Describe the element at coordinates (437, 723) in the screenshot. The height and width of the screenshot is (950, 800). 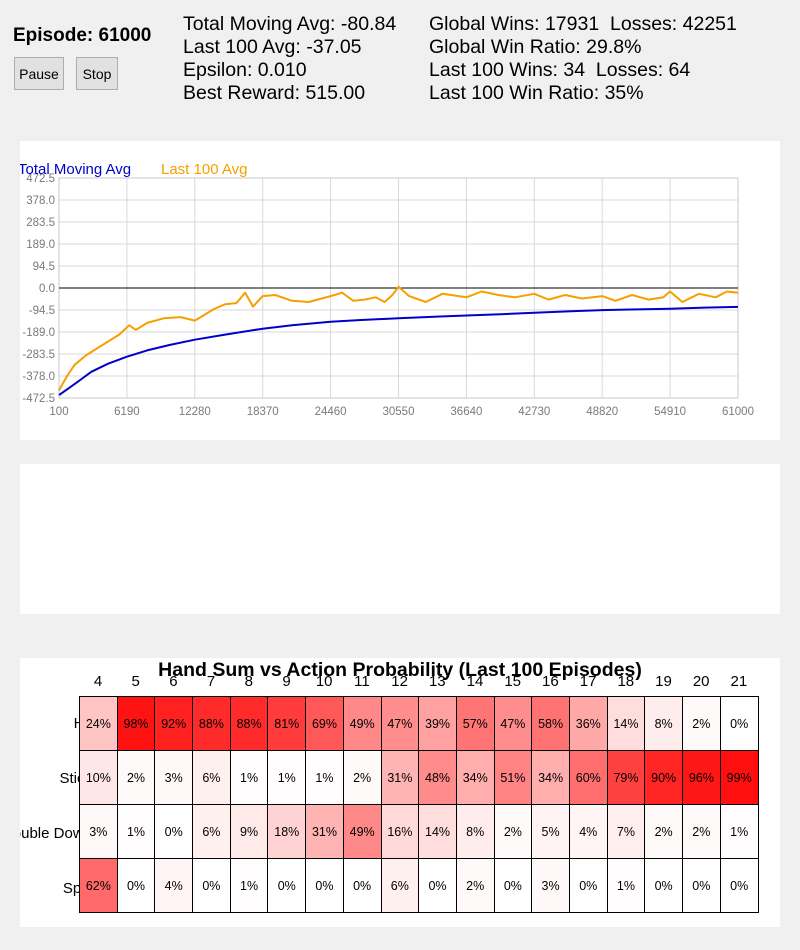
I see `heatmap-cell: 39%` at that location.